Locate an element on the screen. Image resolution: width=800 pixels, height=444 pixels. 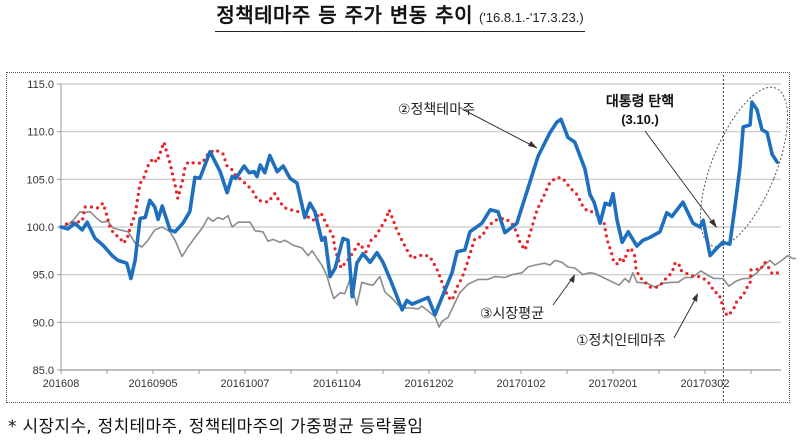
political-theme-arrowhead-icon is located at coordinates (695, 297).